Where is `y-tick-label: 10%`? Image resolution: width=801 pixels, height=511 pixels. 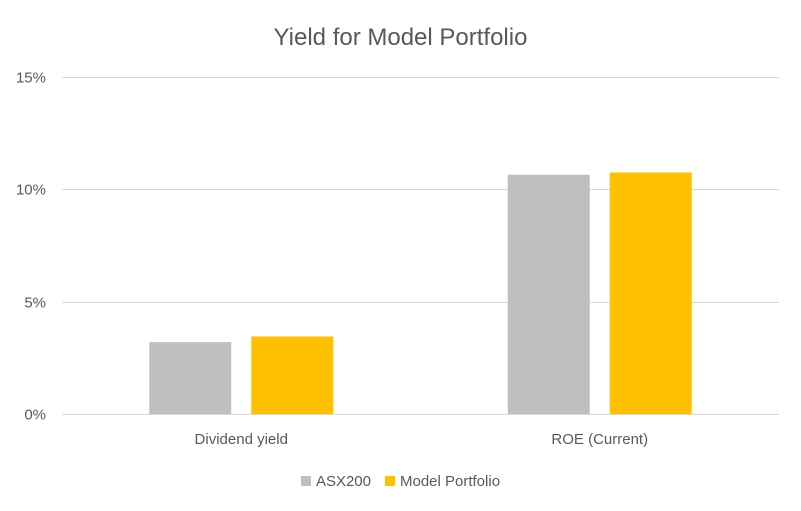
y-tick-label: 10% is located at coordinates (31, 190).